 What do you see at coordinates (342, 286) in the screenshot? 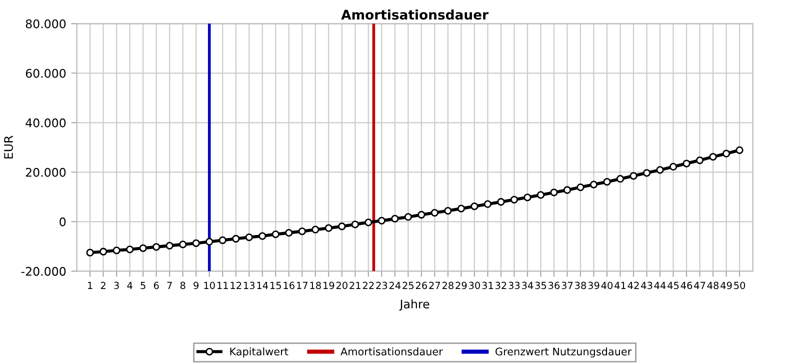
I see `x-tick-label: 20` at bounding box center [342, 286].